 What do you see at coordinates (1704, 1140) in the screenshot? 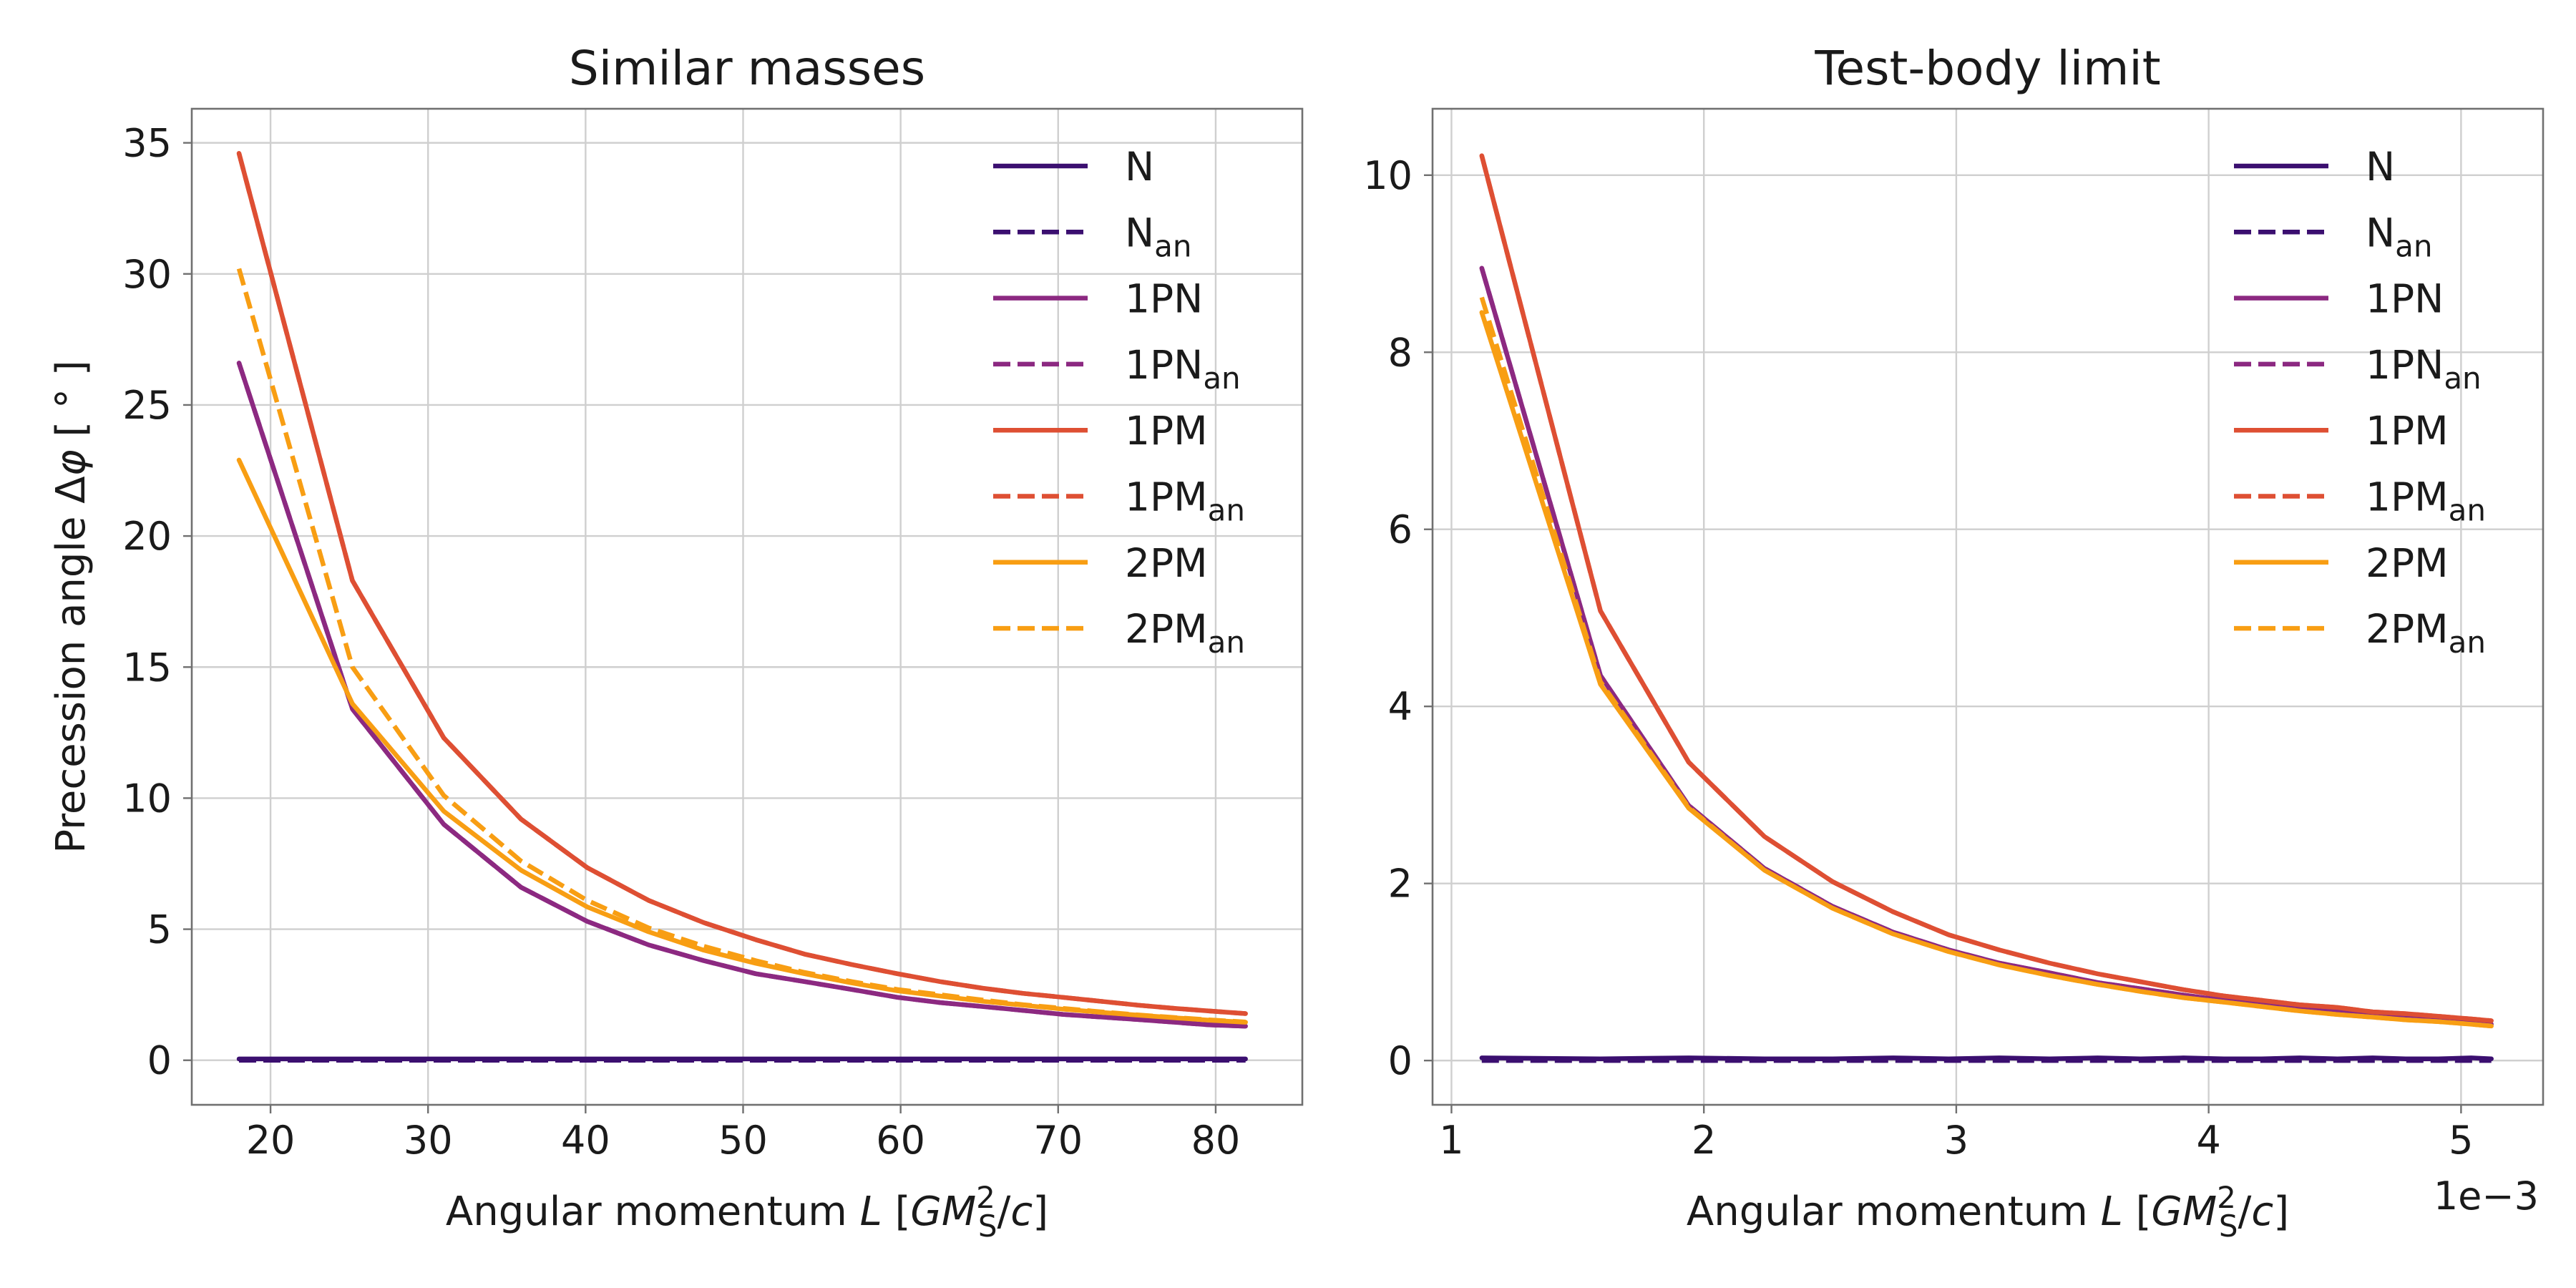
I see `x-tick-label: 2` at bounding box center [1704, 1140].